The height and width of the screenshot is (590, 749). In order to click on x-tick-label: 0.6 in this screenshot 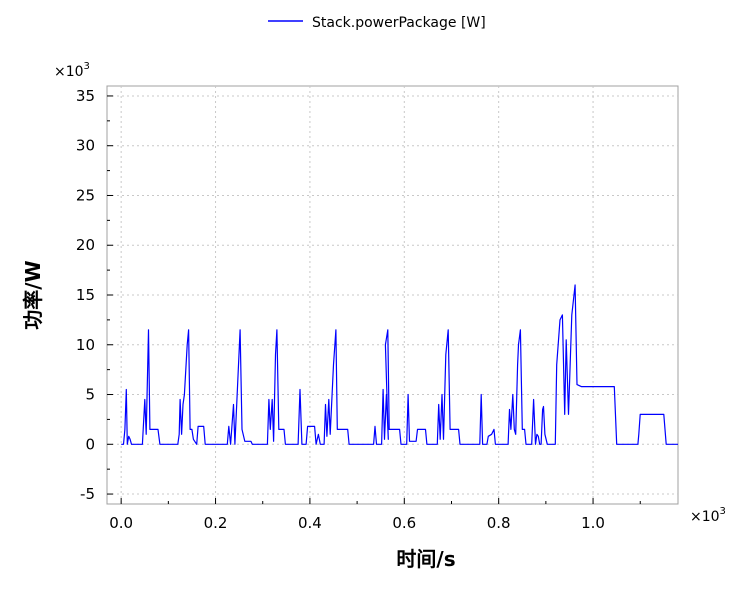, I will do `click(404, 523)`.